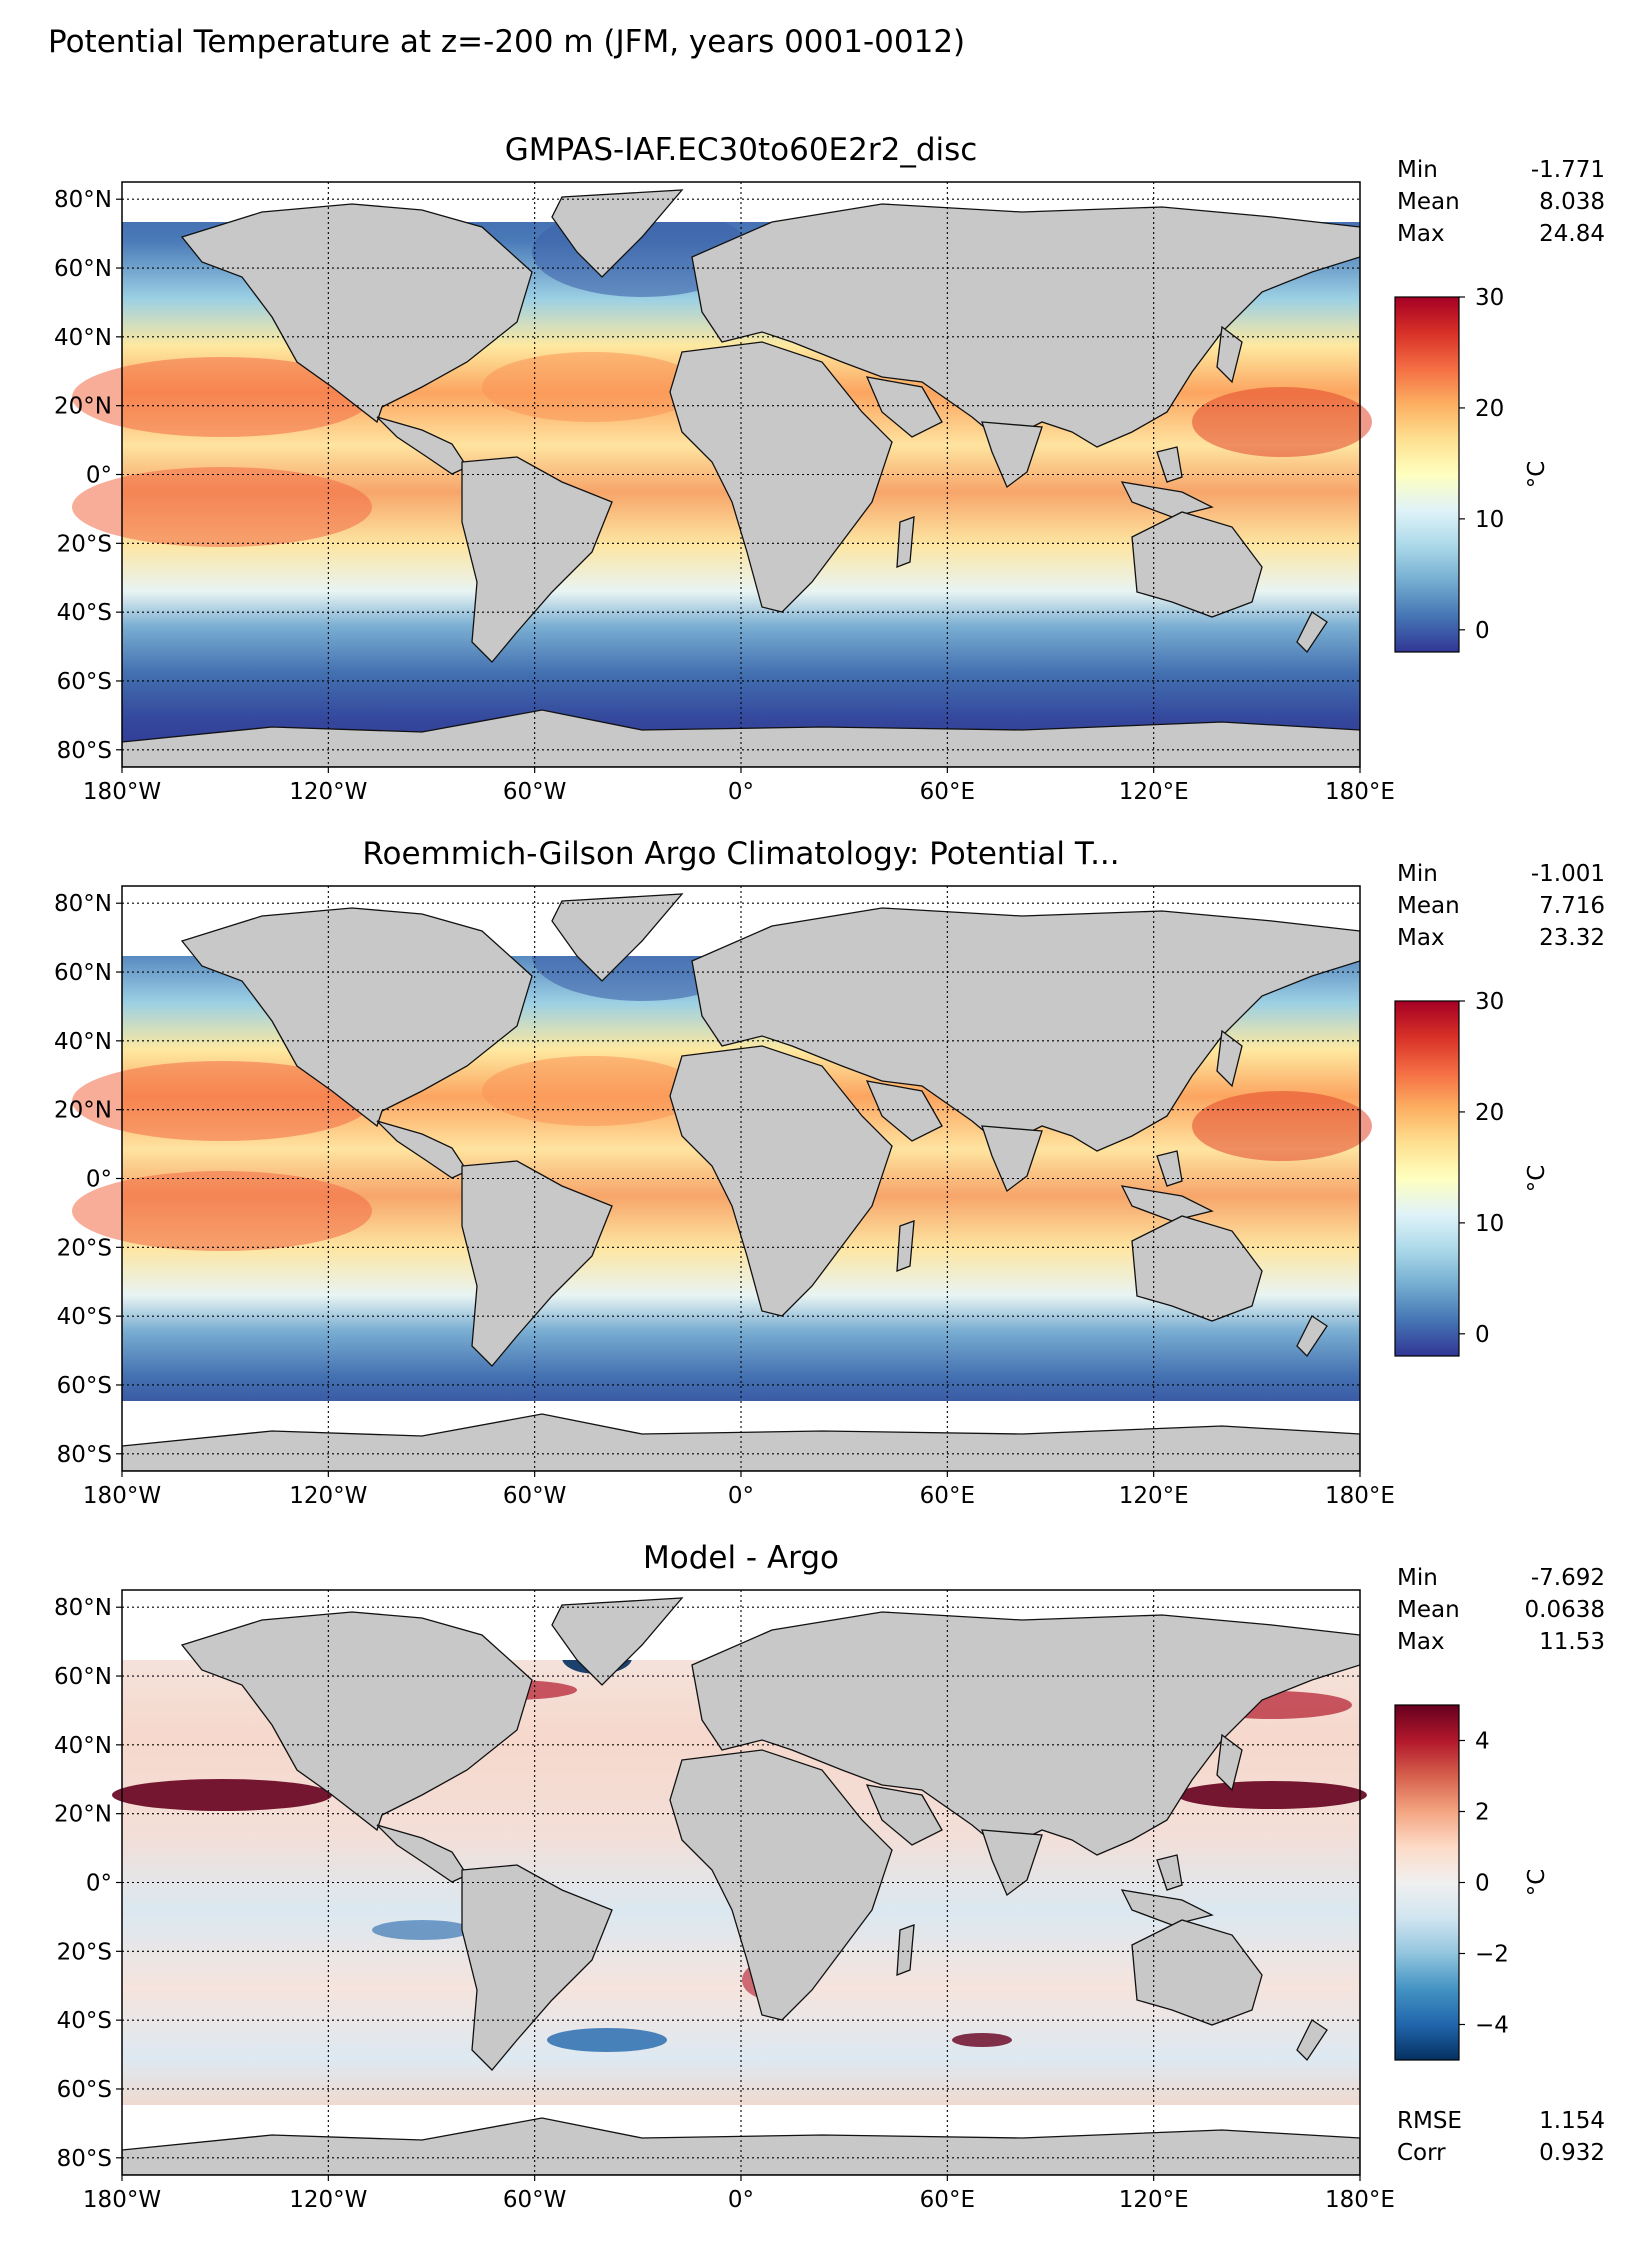 This screenshot has height=2265, width=1651. I want to click on colorbar: 4 2 0 −2 −4 °C, so click(1472, 1882).